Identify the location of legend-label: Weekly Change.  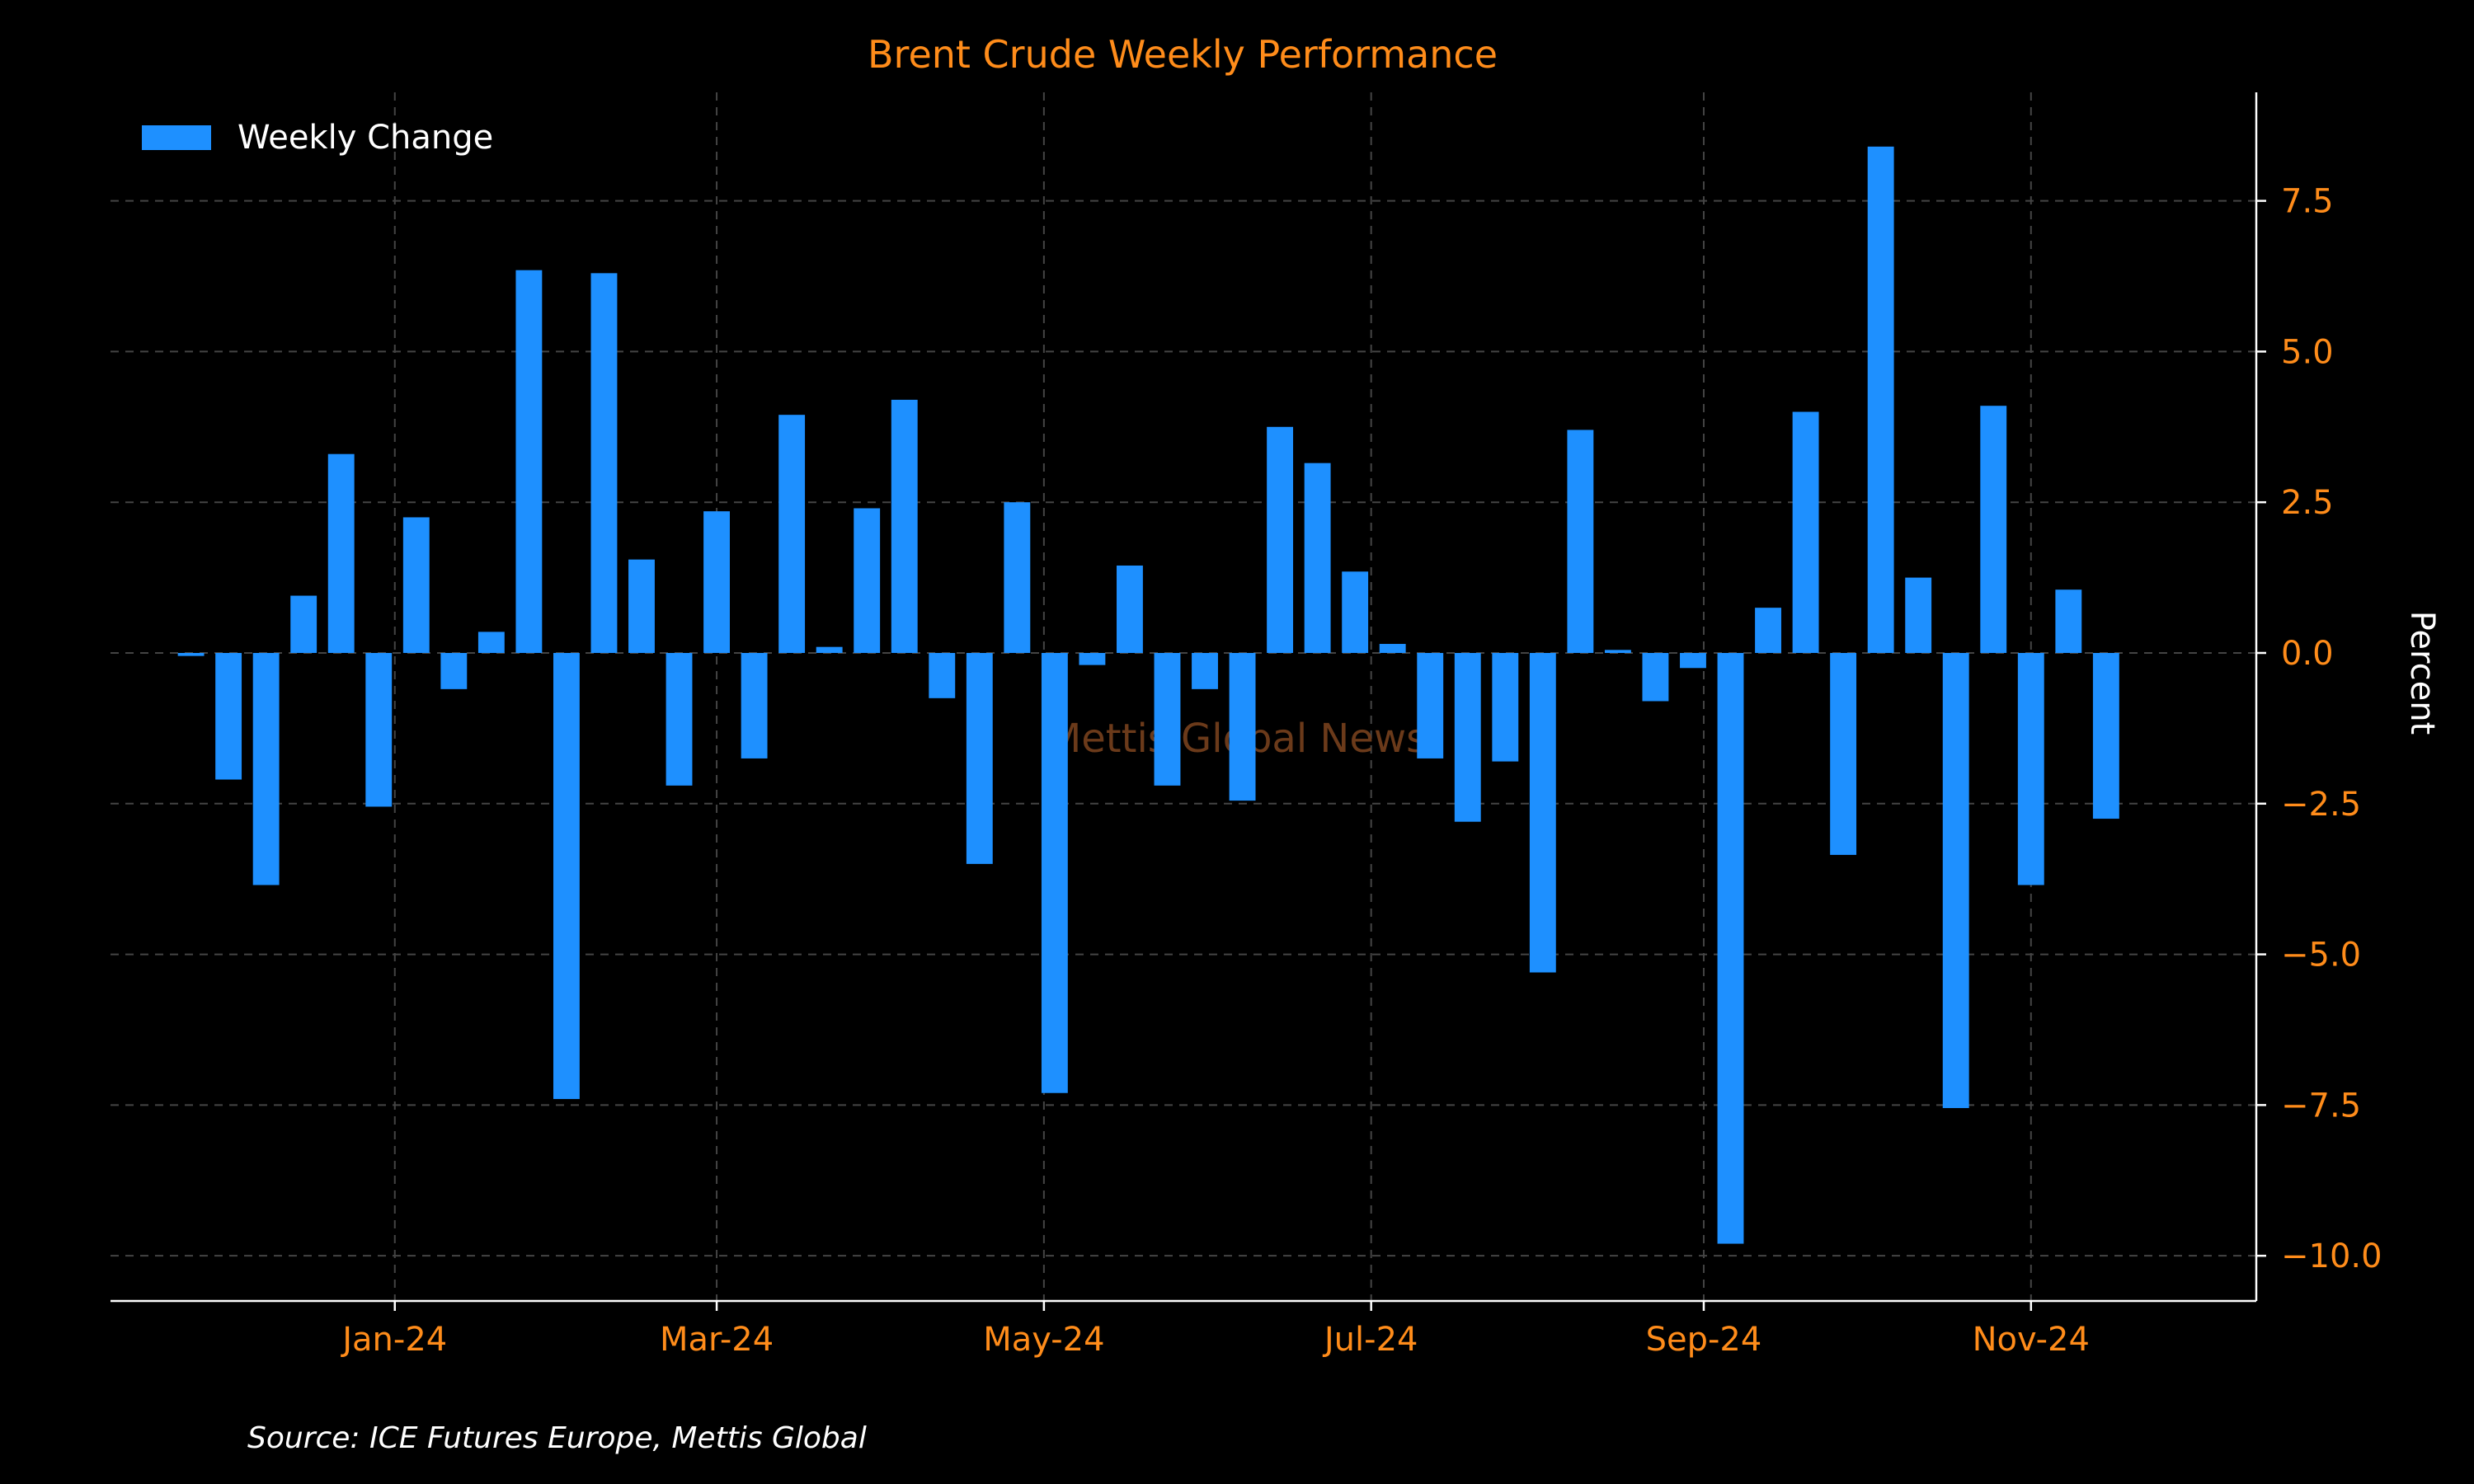
(365, 138).